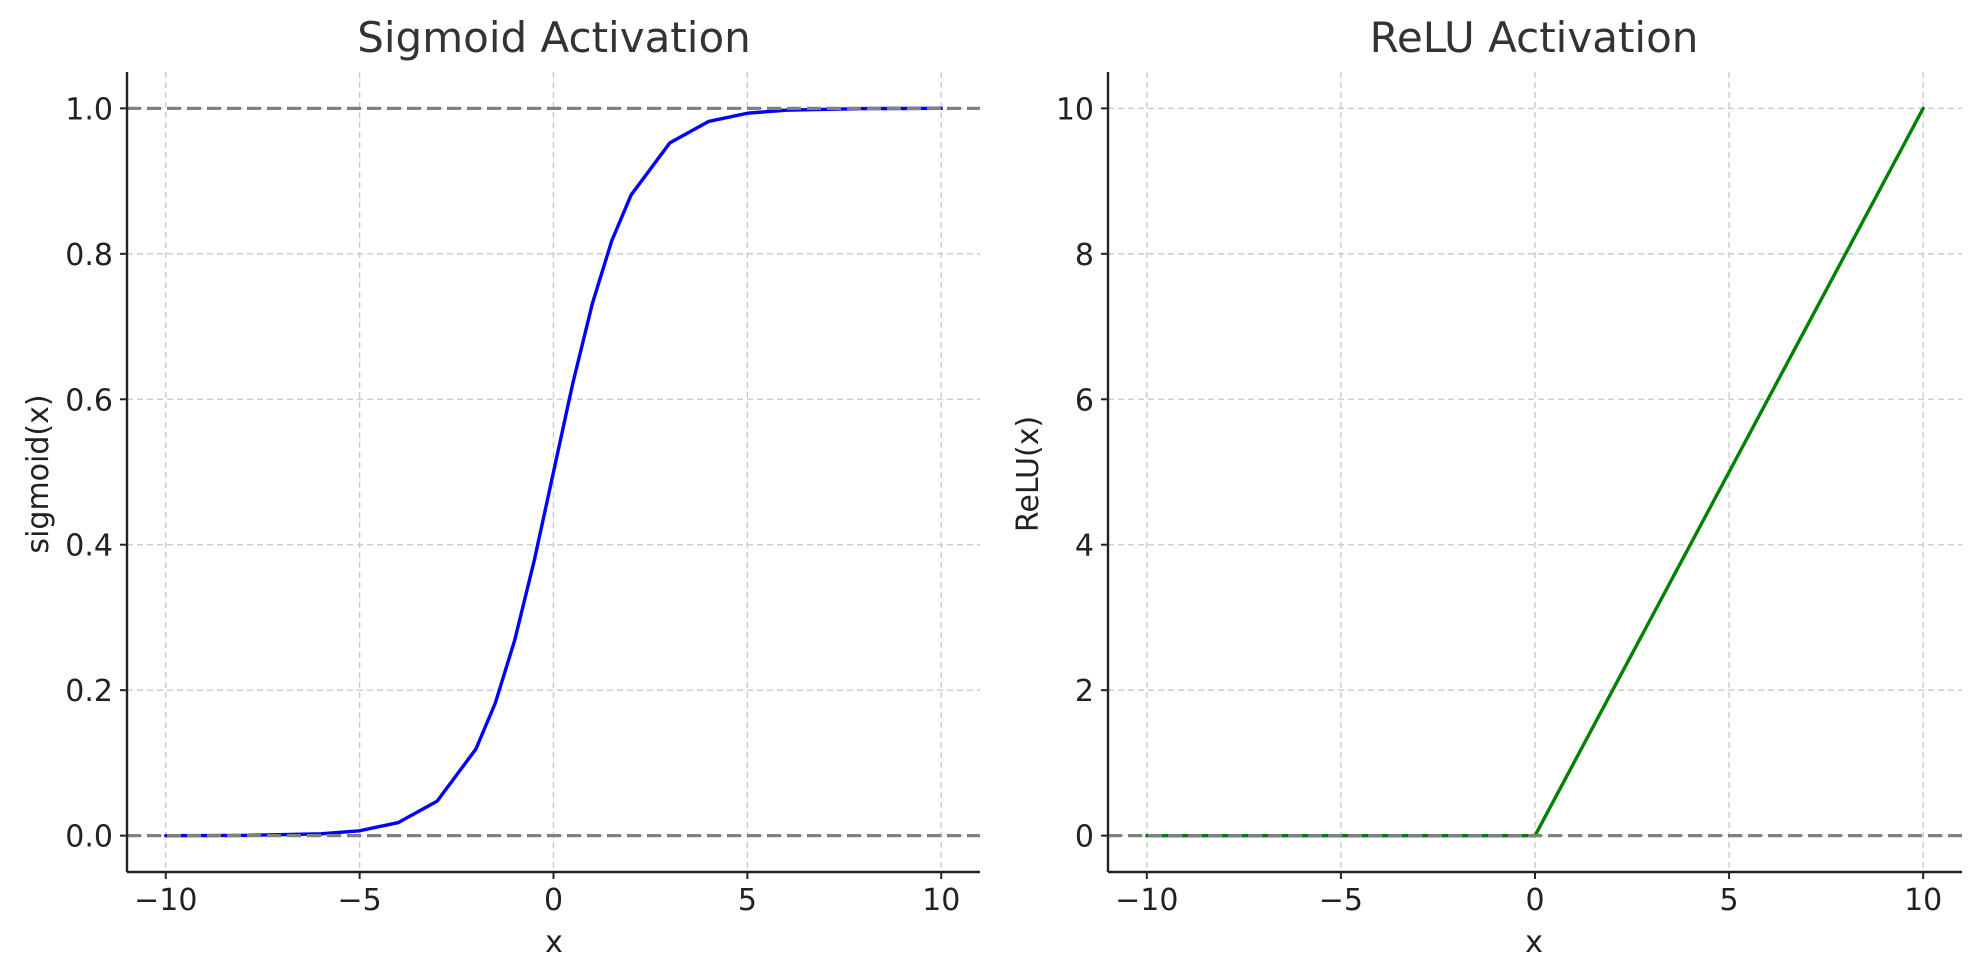 The width and height of the screenshot is (1979, 980). I want to click on sigmoid-y-tick-label: 1.0, so click(89, 109).